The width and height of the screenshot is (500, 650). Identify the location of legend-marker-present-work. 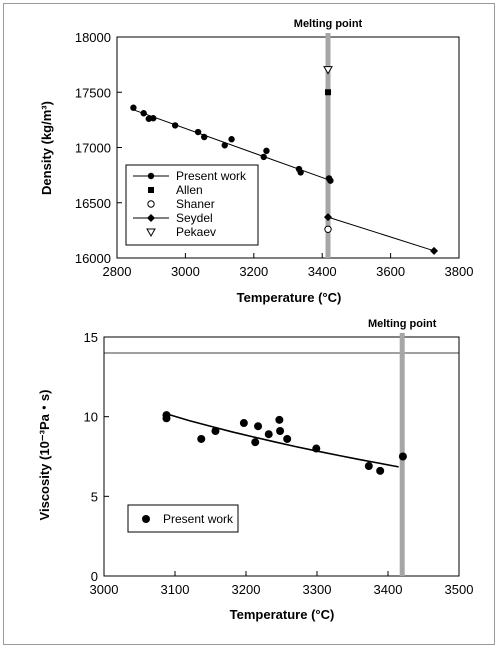
(151, 176).